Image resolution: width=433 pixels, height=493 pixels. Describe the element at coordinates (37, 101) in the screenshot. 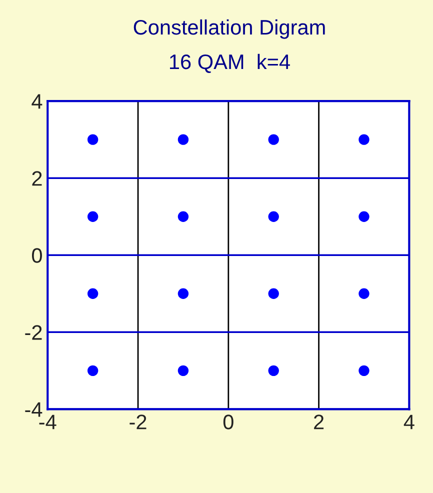

I see `y-tick-label: 4` at that location.